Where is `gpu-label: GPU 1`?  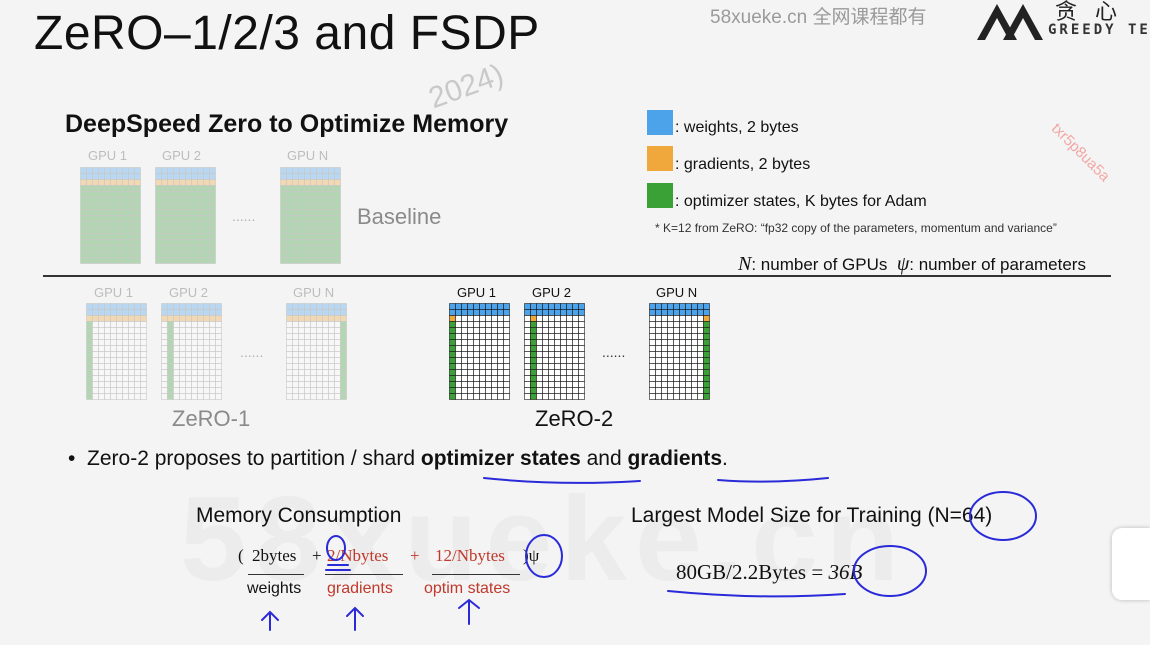 gpu-label: GPU 1 is located at coordinates (114, 292).